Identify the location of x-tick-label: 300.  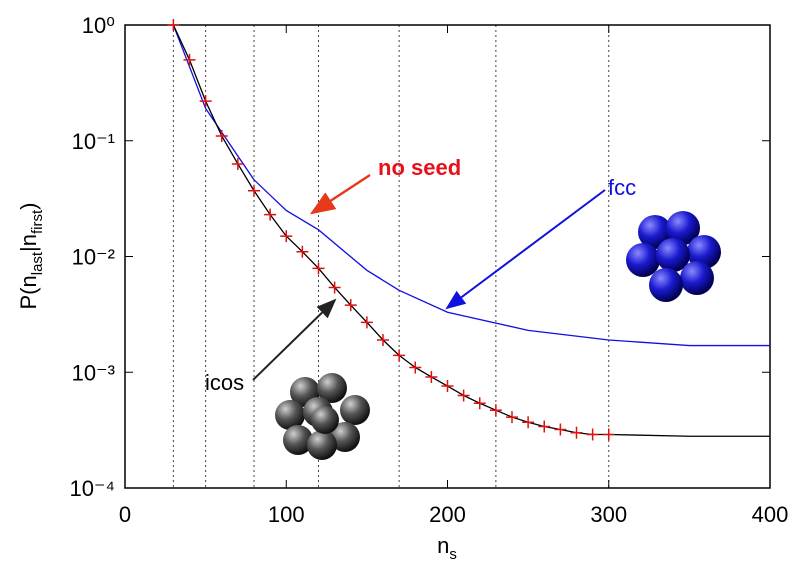
(608, 514).